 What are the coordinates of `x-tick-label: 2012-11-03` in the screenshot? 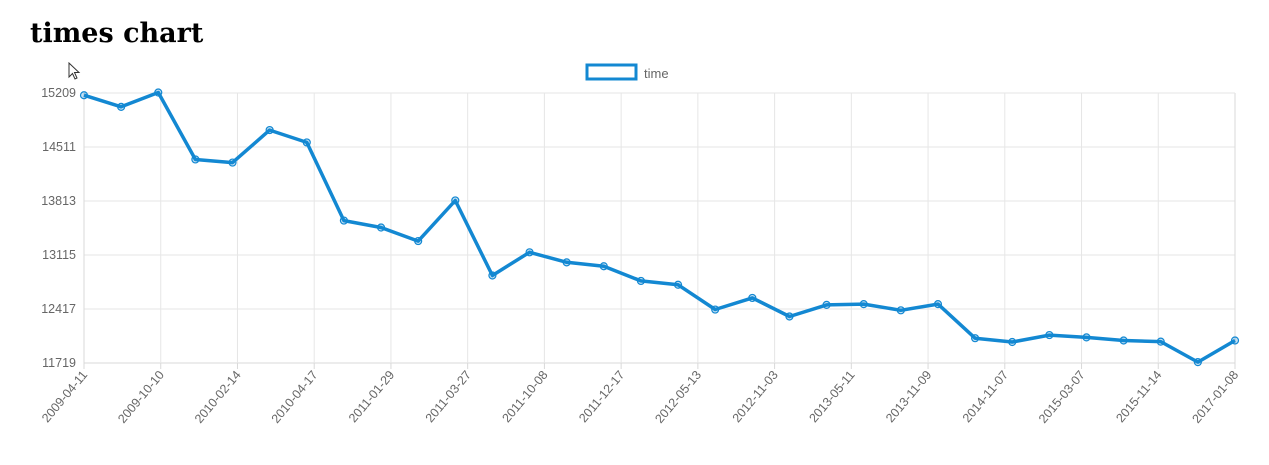 It's located at (755, 396).